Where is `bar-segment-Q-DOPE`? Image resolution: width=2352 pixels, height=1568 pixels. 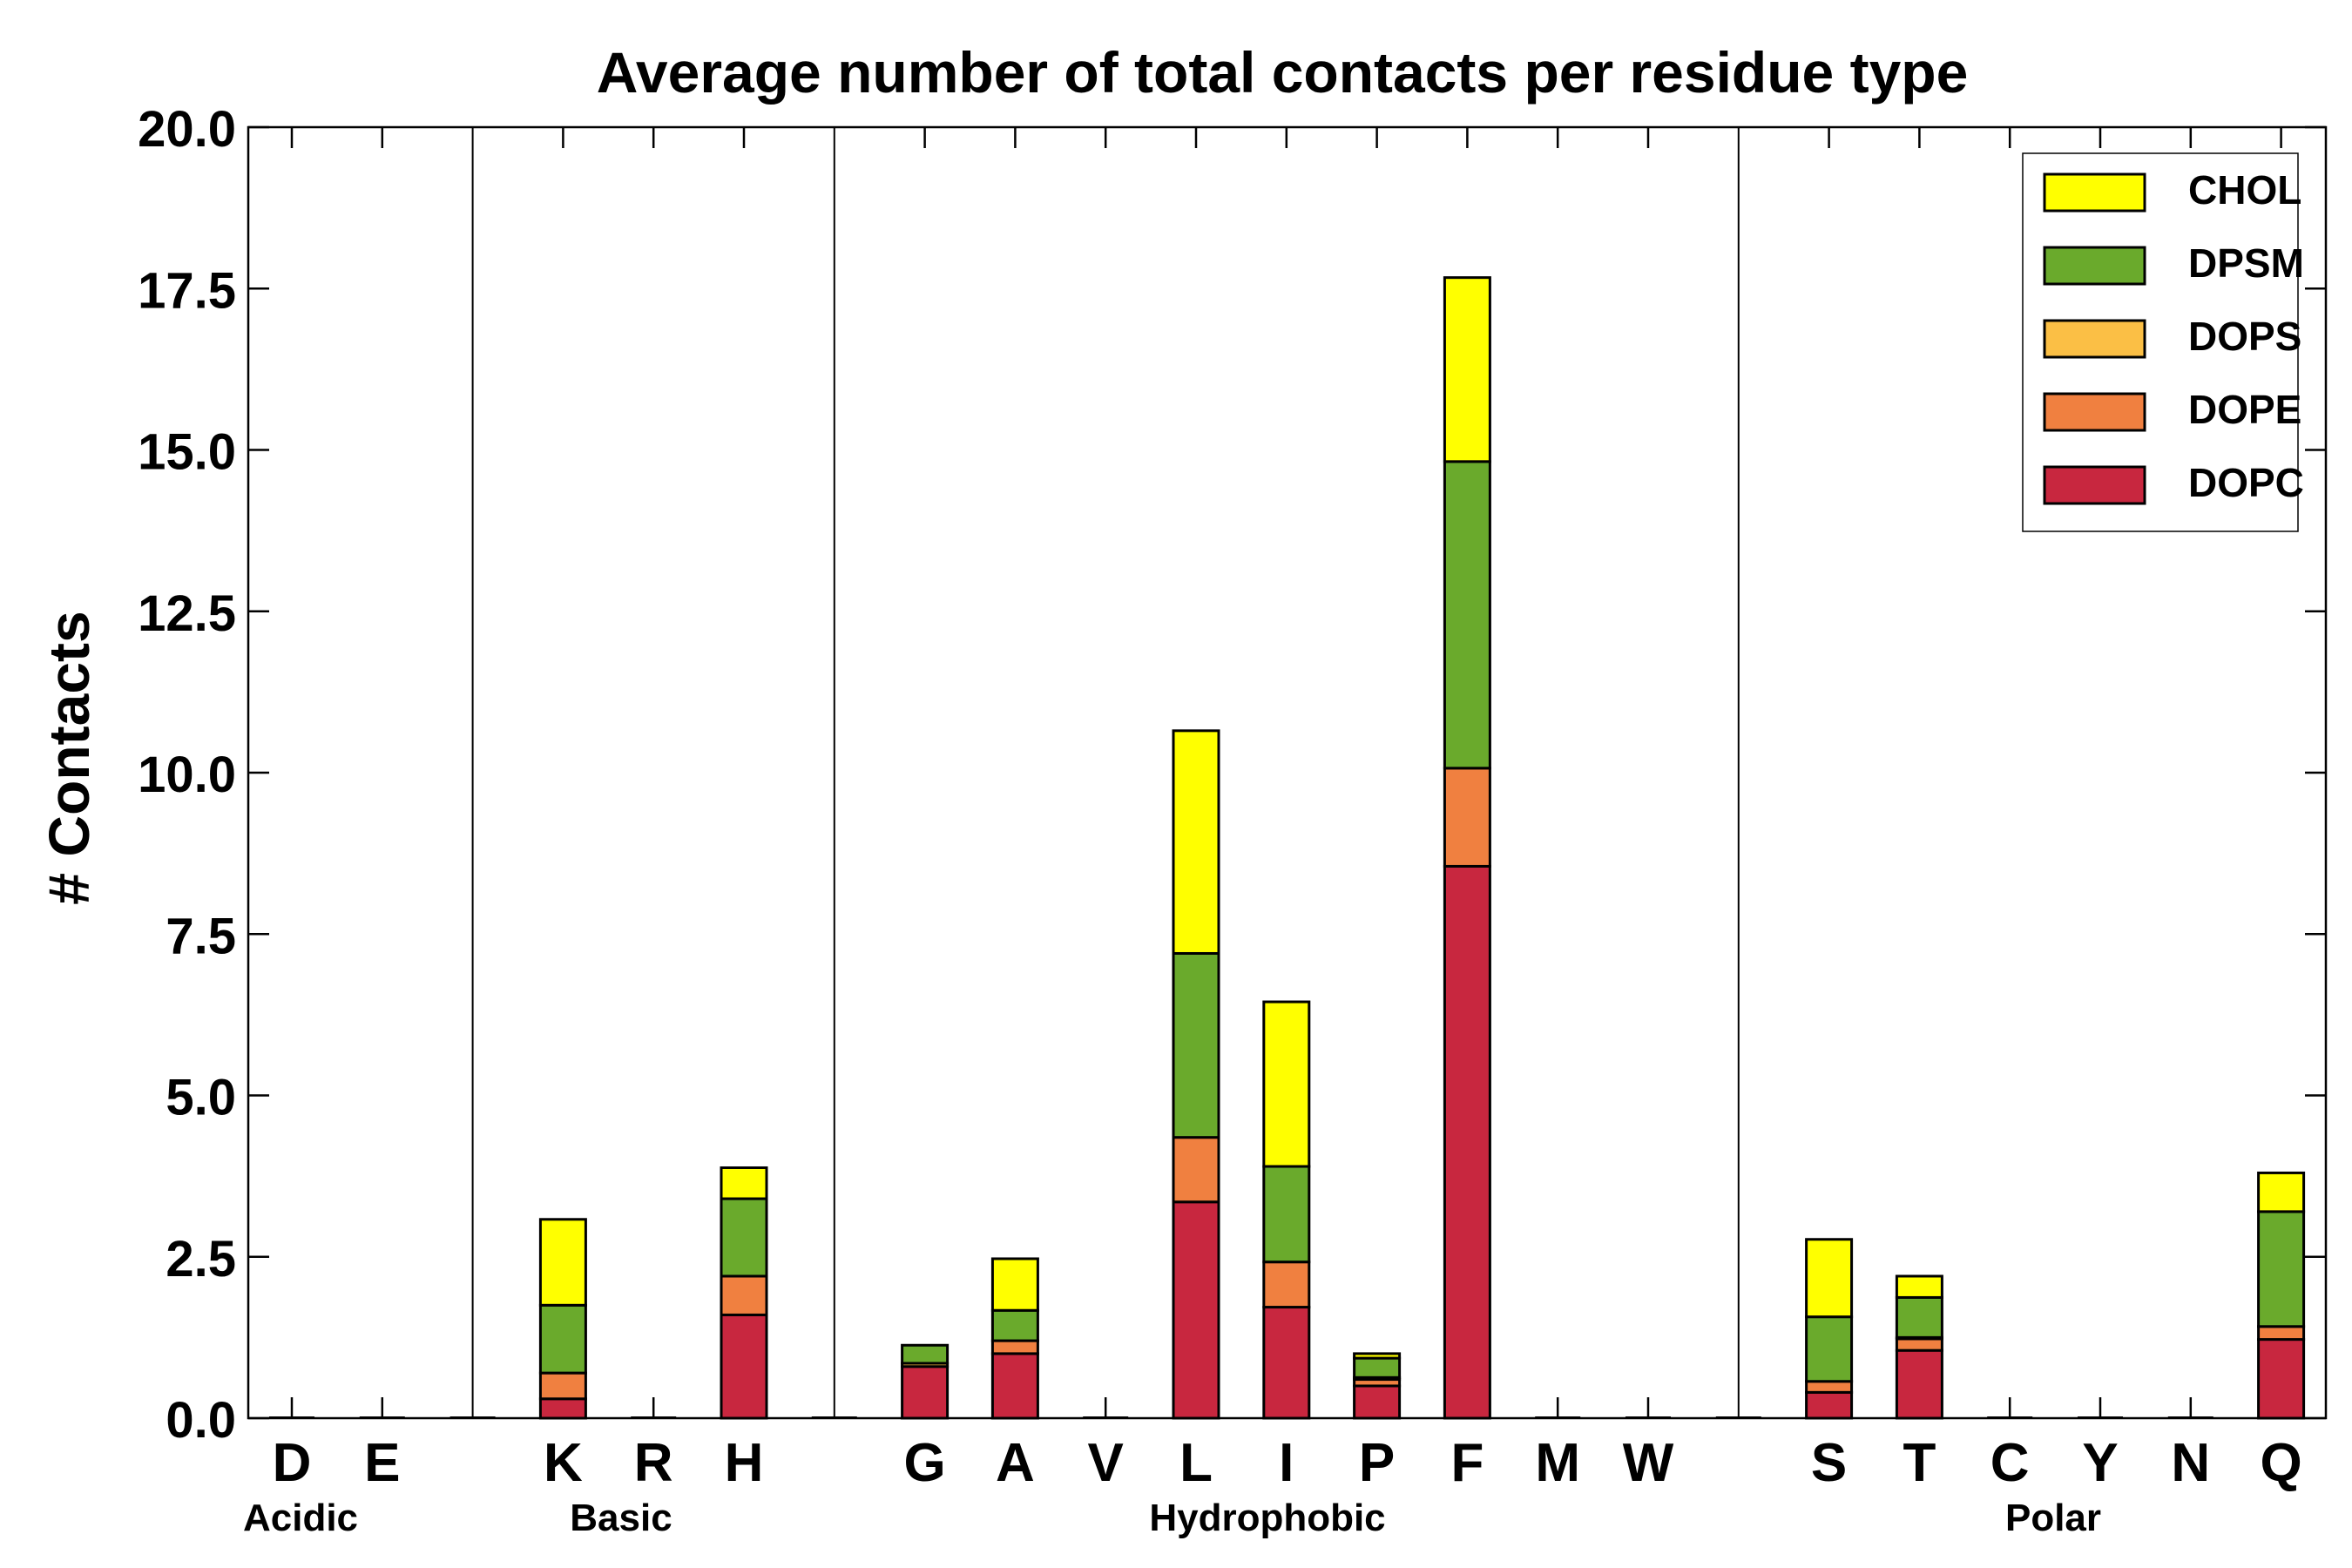 bar-segment-Q-DOPE is located at coordinates (2281, 1333).